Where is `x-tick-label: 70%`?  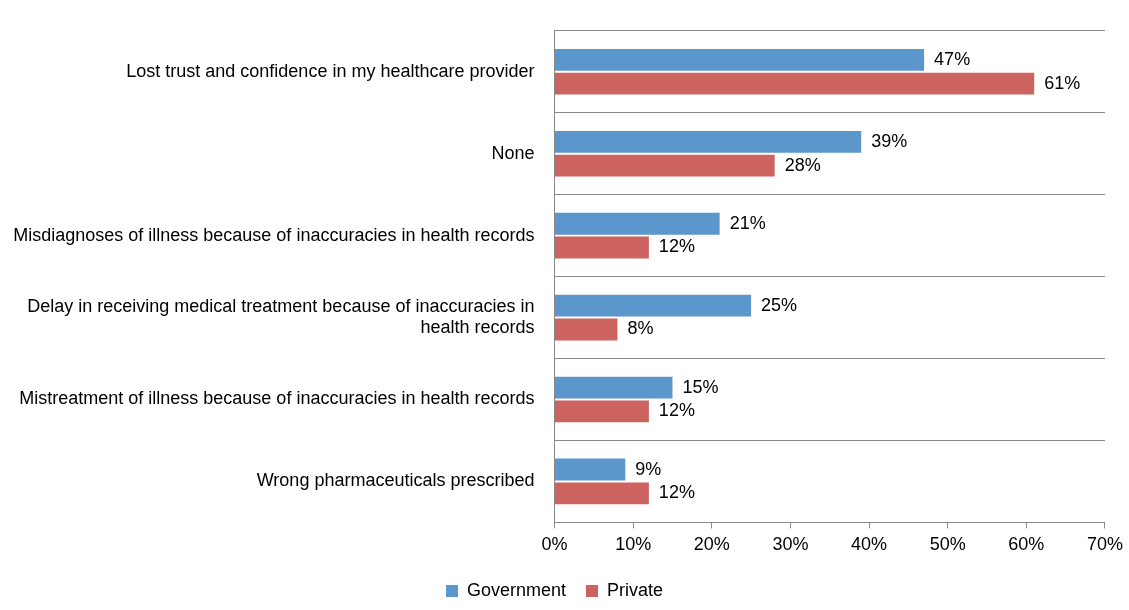
x-tick-label: 70% is located at coordinates (1104, 544).